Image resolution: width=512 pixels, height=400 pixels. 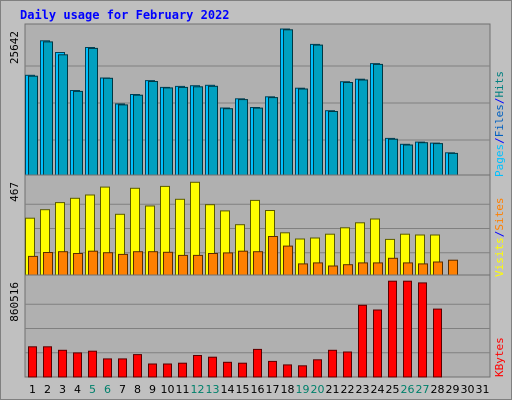 I want to click on x-tick-day-30: 30, so click(x=468, y=389).